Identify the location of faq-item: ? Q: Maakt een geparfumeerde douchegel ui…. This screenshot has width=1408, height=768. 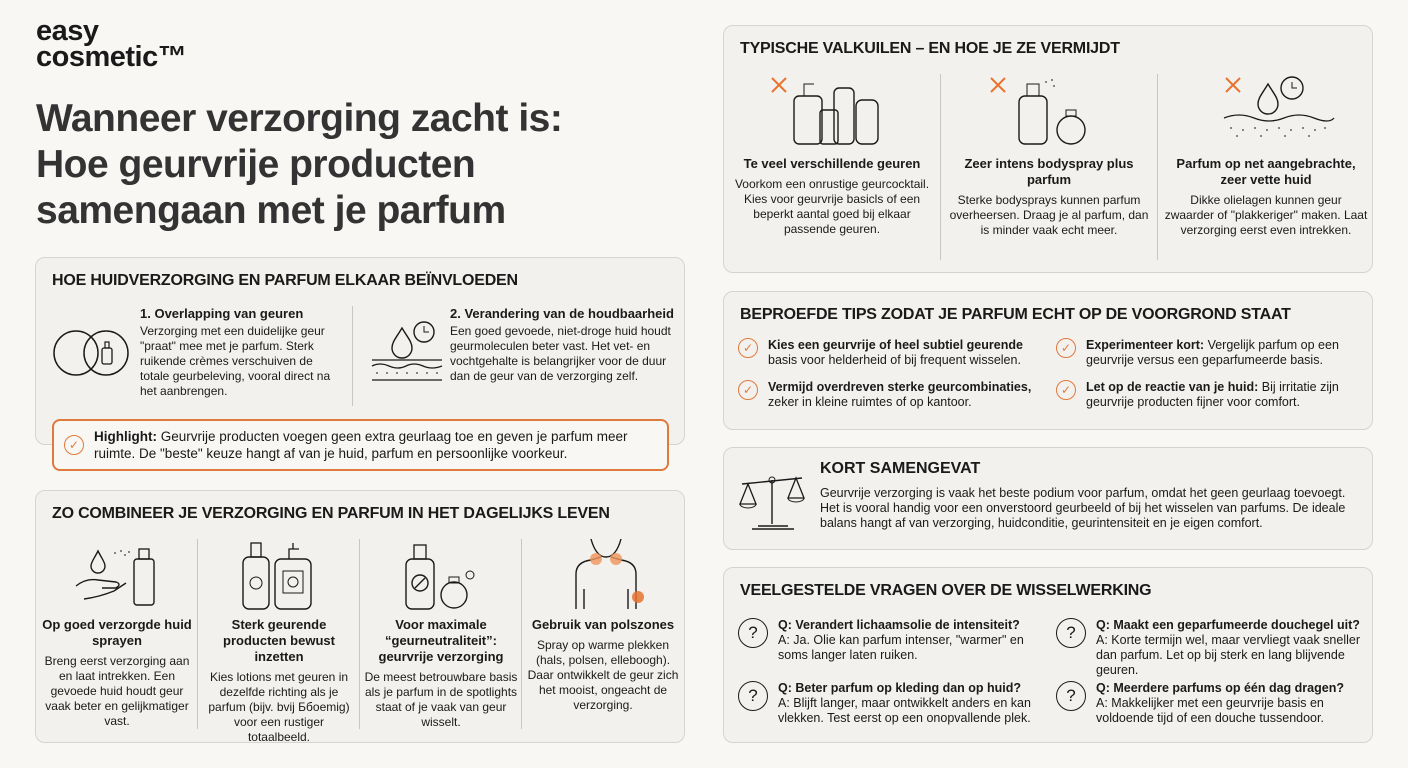
(1208, 648).